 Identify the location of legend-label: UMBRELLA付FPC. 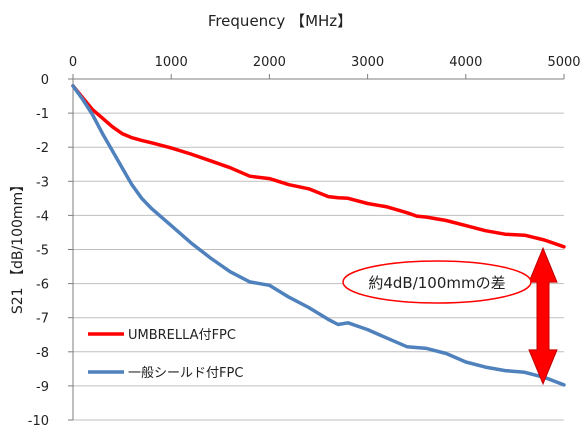
(182, 335).